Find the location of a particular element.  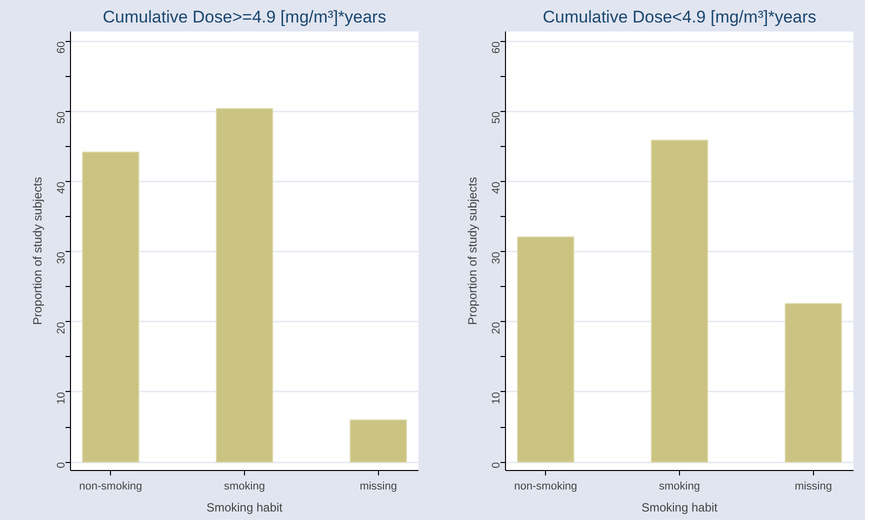

chart-title: Cumulative Dose>=4.9 [mg/m³]*years is located at coordinates (244, 17).